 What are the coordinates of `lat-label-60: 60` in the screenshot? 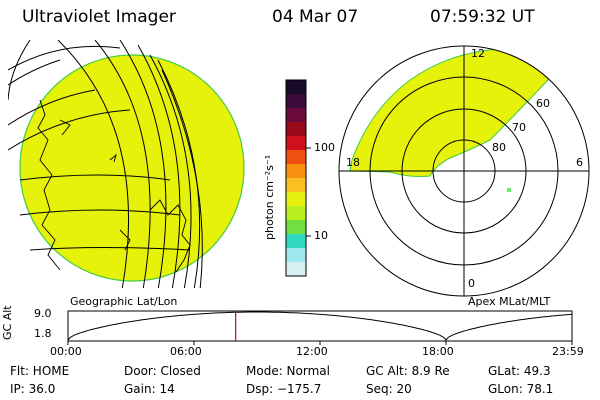 It's located at (543, 103).